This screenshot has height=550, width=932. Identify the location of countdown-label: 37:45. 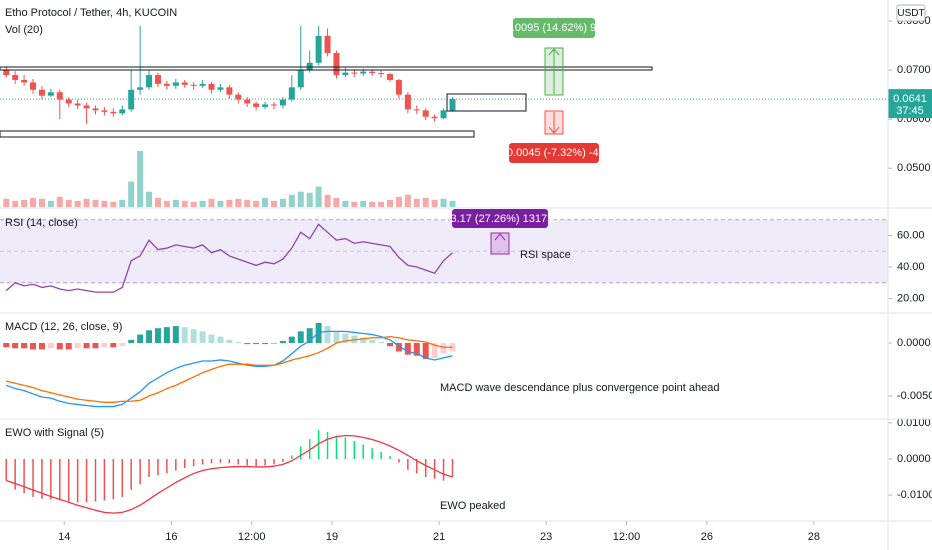
(910, 111).